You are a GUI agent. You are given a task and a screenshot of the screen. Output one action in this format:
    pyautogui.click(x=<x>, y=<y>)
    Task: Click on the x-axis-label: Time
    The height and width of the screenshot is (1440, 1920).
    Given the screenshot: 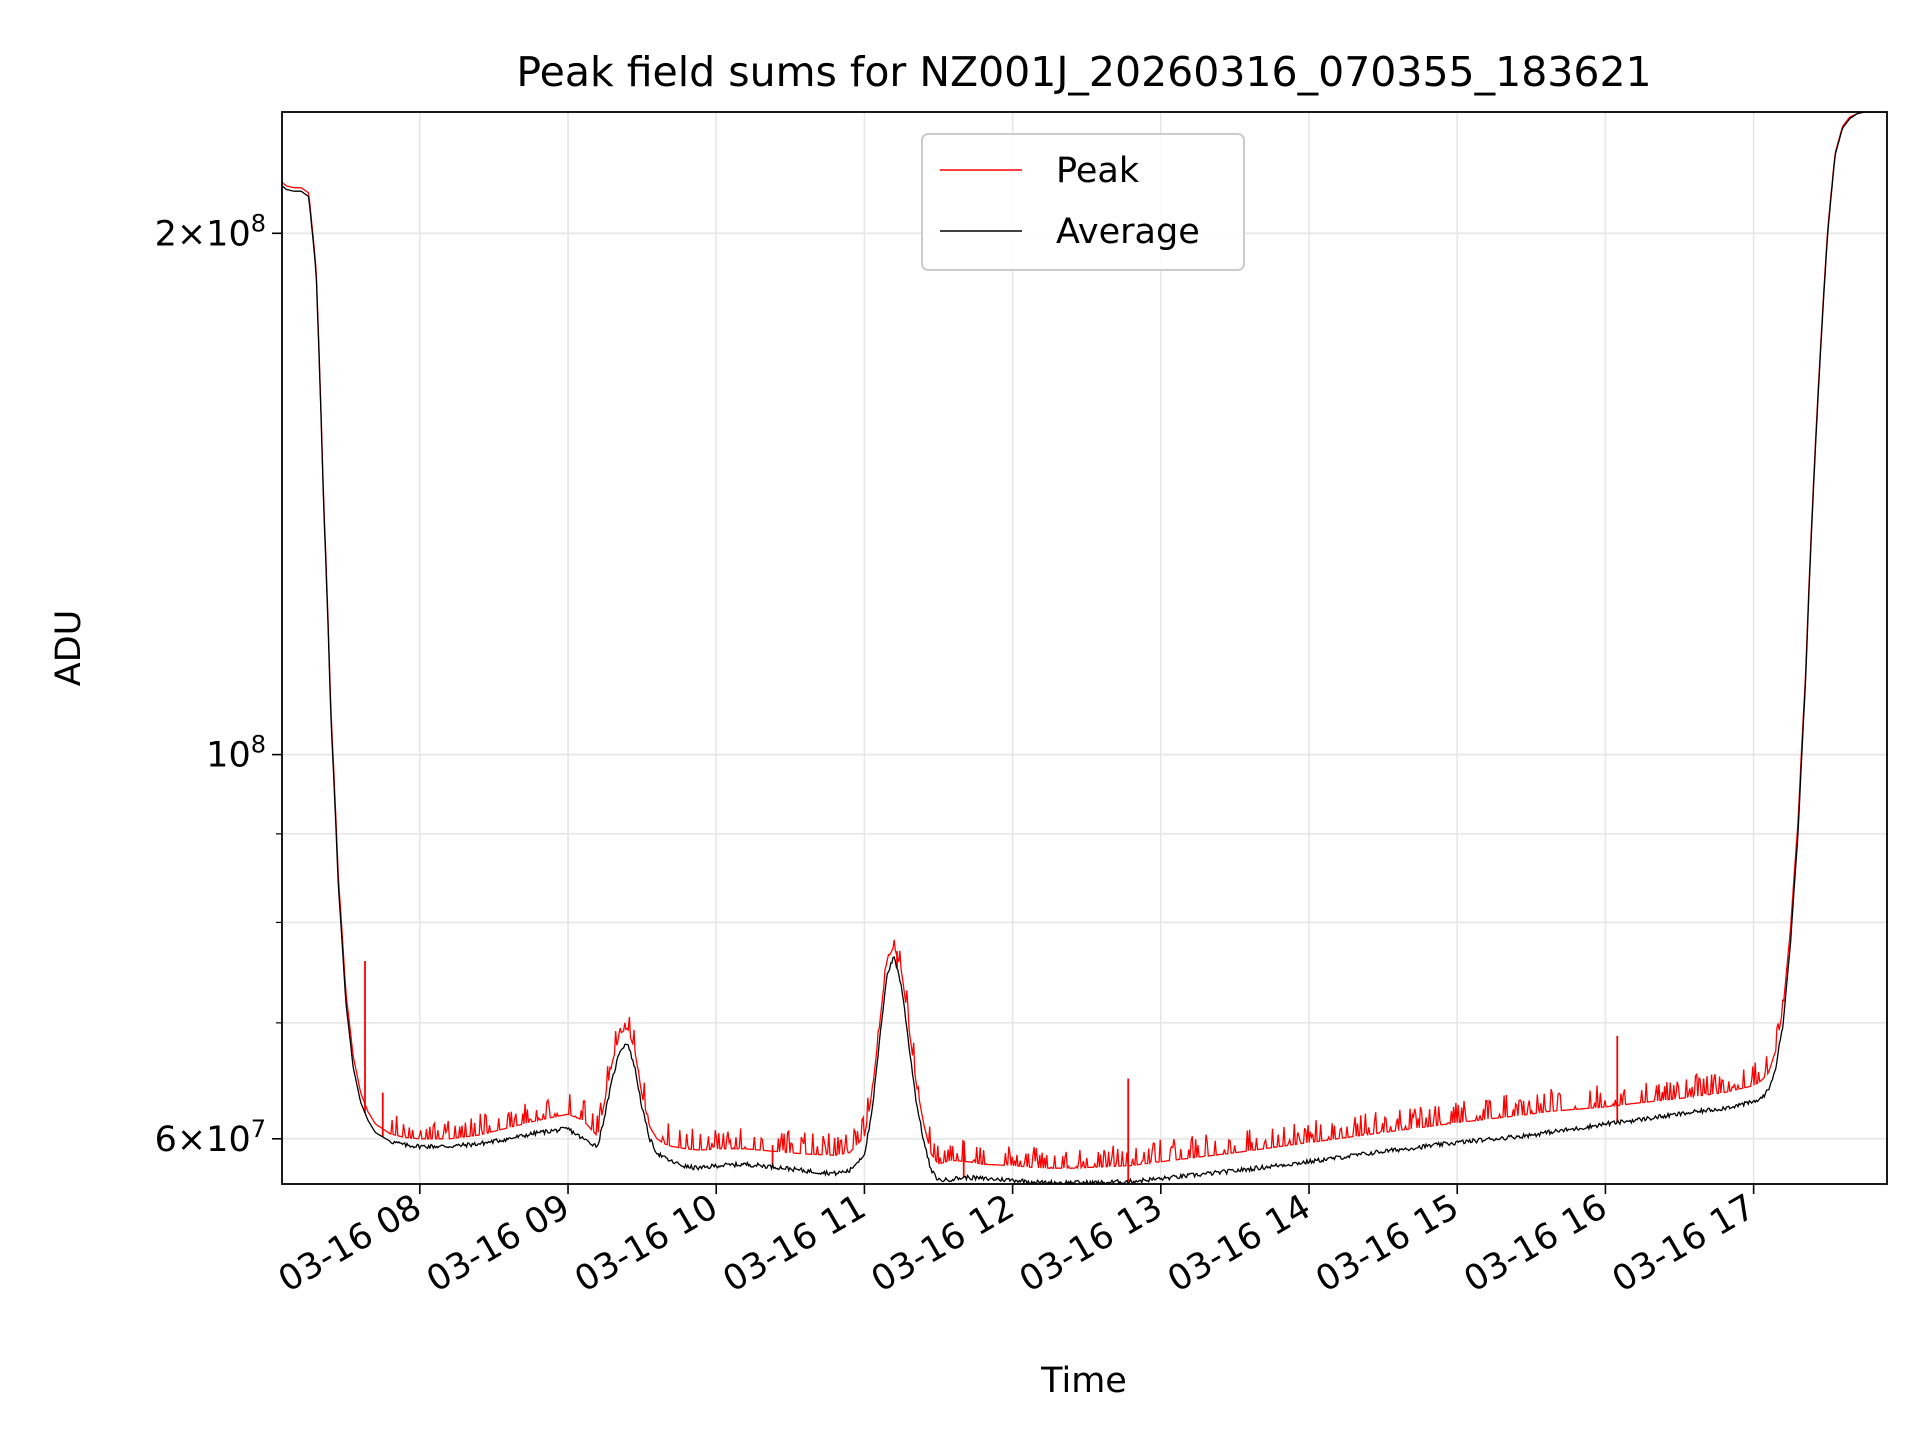 What is the action you would take?
    pyautogui.click(x=1083, y=1381)
    